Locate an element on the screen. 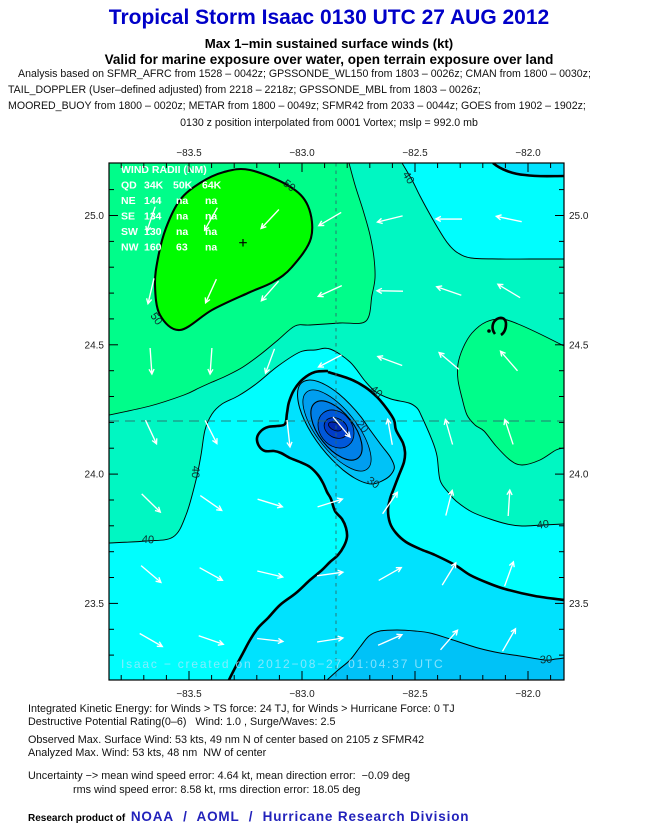  svg-text: NW is located at coordinates (130, 248).